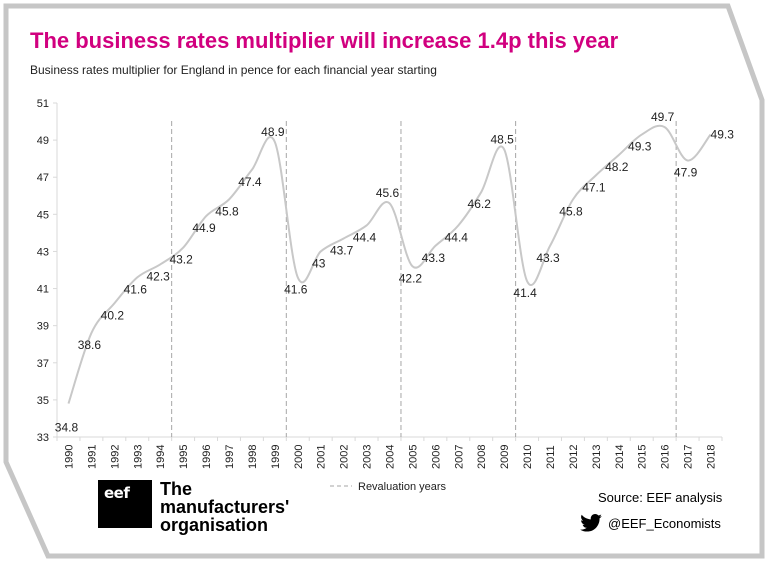 This screenshot has height=562, width=768. I want to click on x-tick-label: 2010, so click(528, 457).